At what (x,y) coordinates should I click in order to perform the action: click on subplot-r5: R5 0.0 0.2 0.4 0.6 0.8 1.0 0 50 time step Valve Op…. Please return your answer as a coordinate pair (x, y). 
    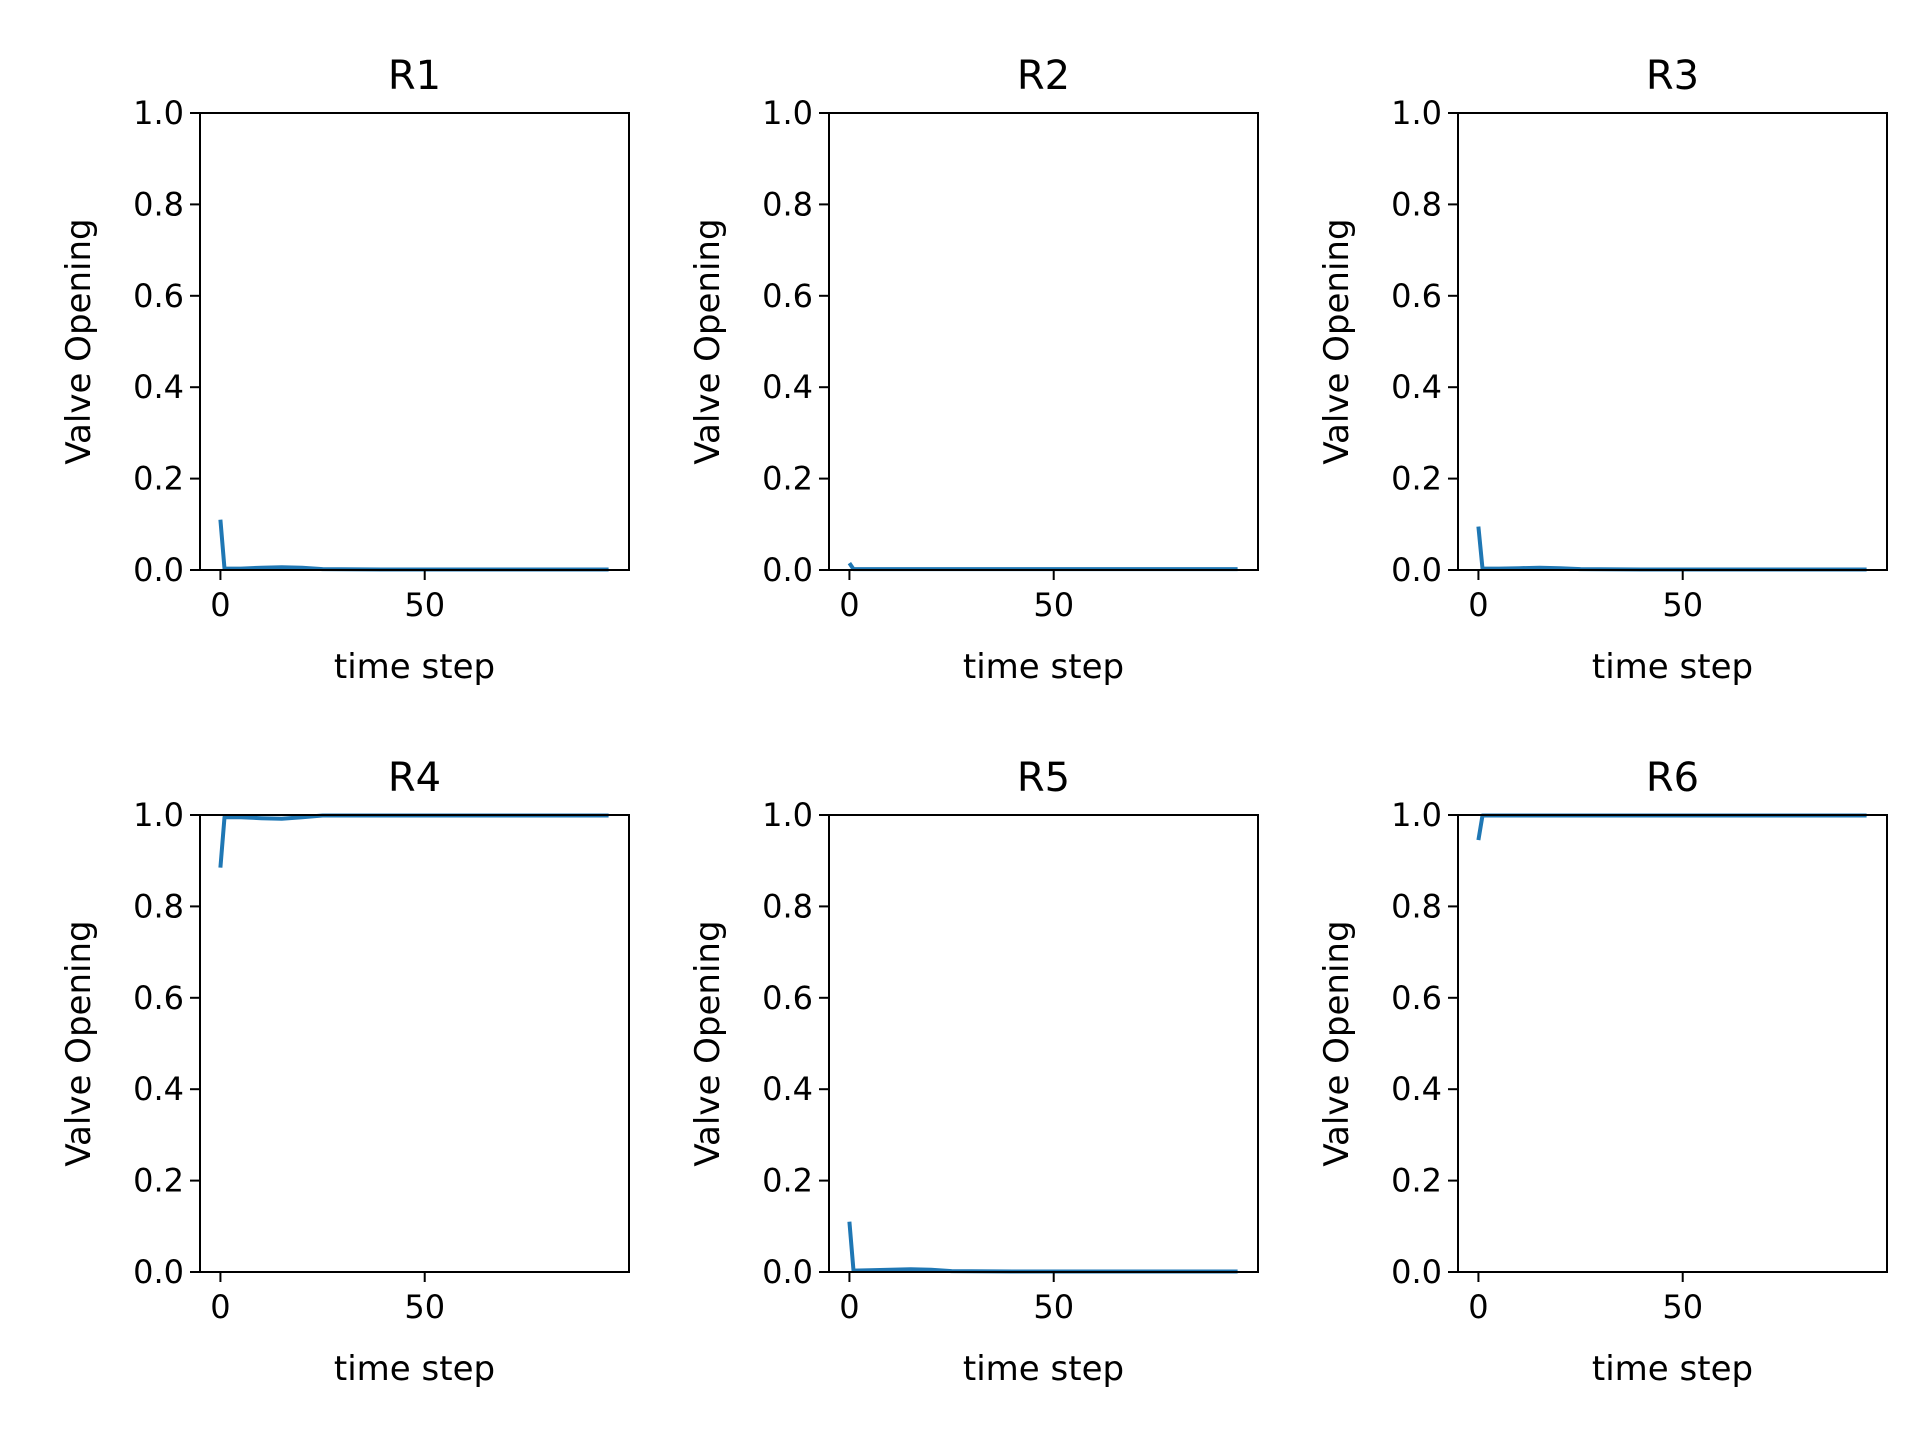
    Looking at the image, I should click on (973, 1072).